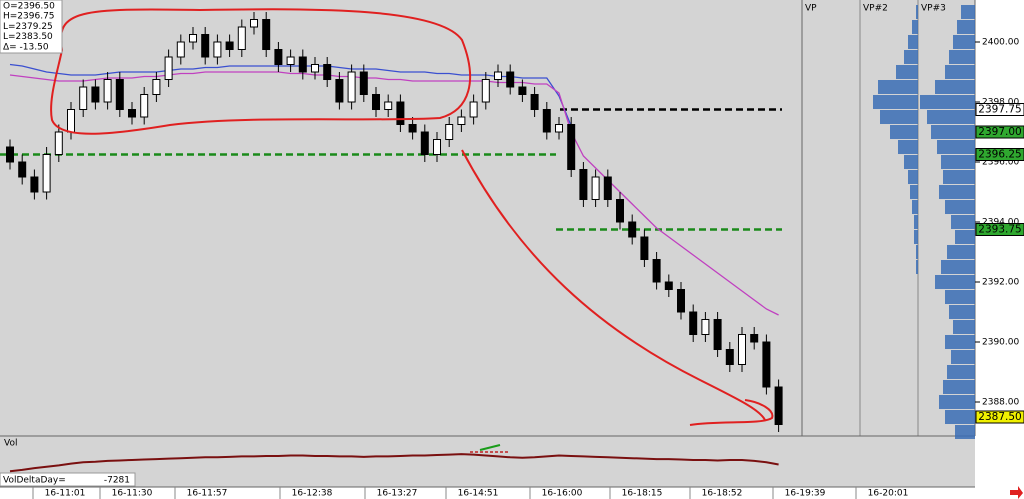  Describe the element at coordinates (933, 9) in the screenshot. I see `profile-title: VP#3` at that location.